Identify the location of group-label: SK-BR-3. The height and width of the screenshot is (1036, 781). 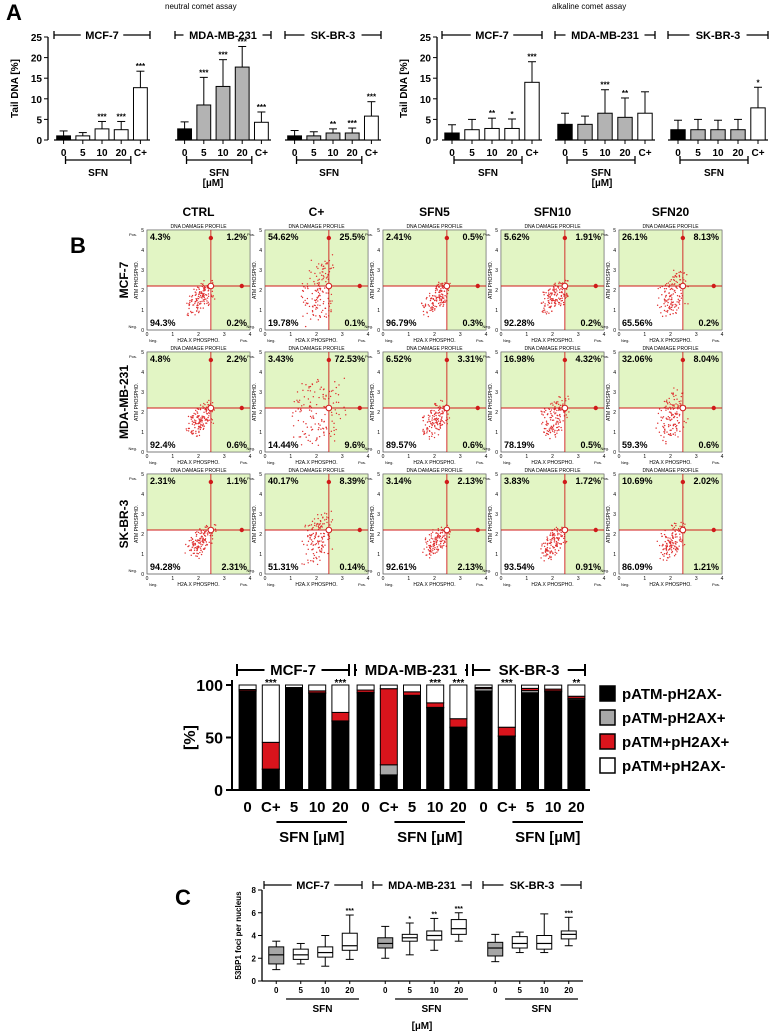
(333, 36).